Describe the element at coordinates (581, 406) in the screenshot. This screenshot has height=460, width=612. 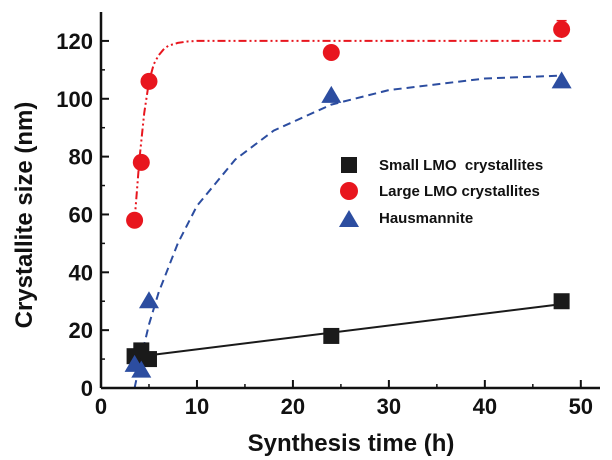
I see `x-tick-label: 50` at that location.